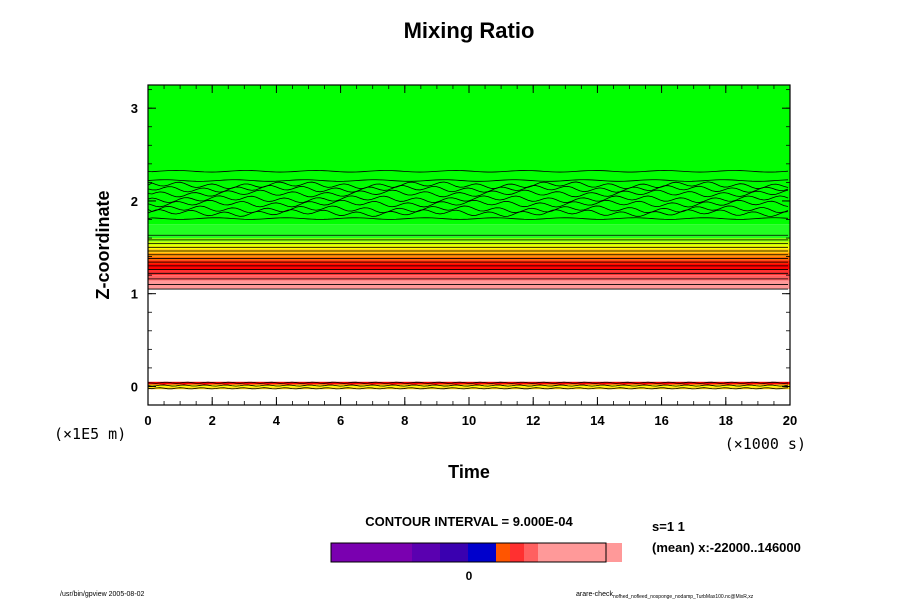  What do you see at coordinates (147, 420) in the screenshot?
I see `x-tick-label: 0` at bounding box center [147, 420].